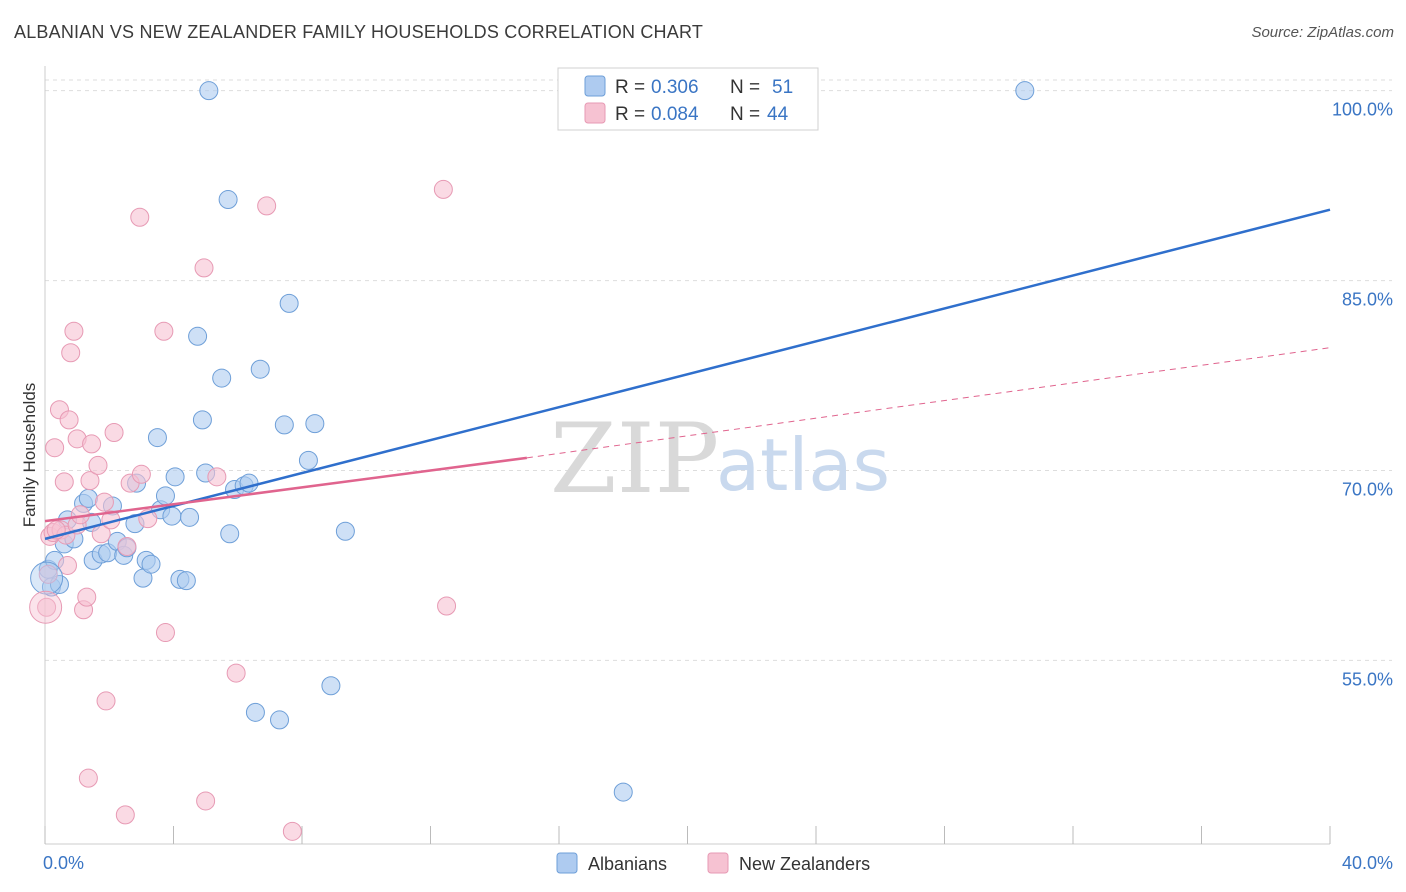  I want to click on legend-n-label-1: N =, so click(745, 87).